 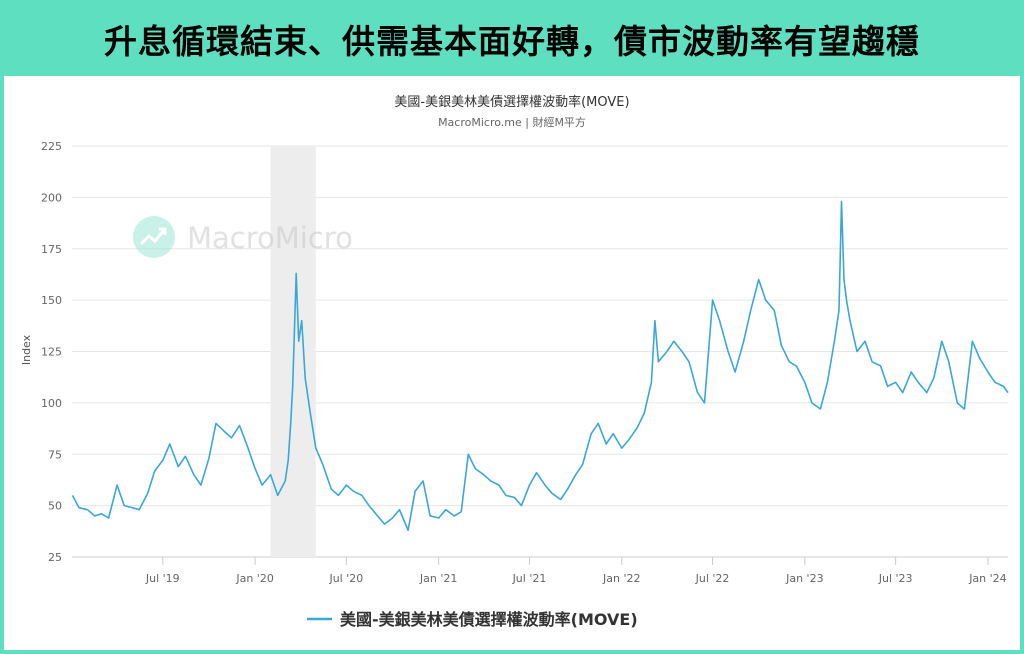 I want to click on headline-text: 升息循環結束、供需基本面好轉，債市波動率有望趨穩, so click(x=512, y=41).